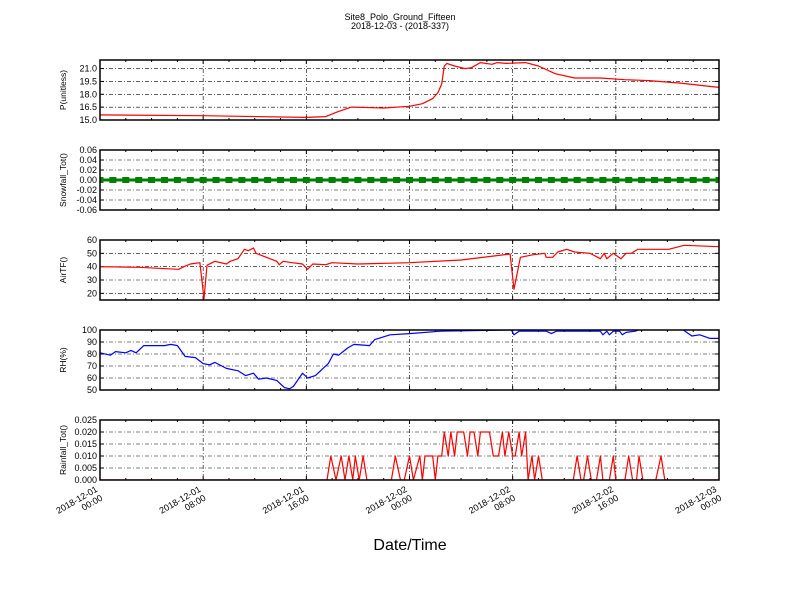 The width and height of the screenshot is (800, 600). What do you see at coordinates (92, 280) in the screenshot?
I see `y-tick-label: 30` at bounding box center [92, 280].